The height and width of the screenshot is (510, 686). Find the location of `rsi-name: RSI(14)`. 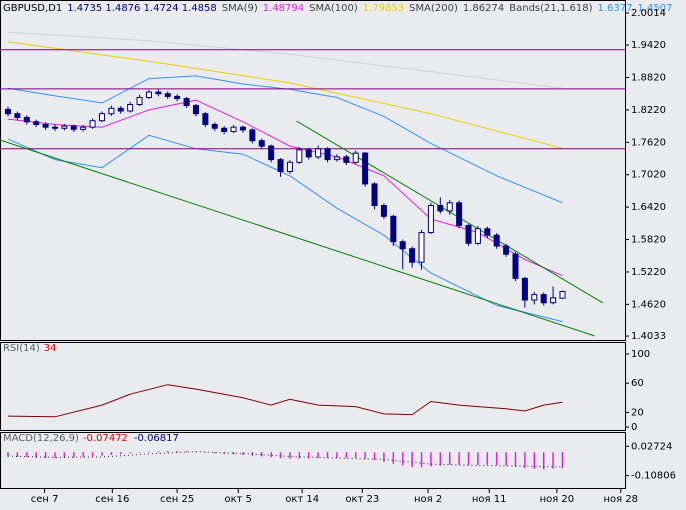

rsi-name: RSI(14) is located at coordinates (21, 348).